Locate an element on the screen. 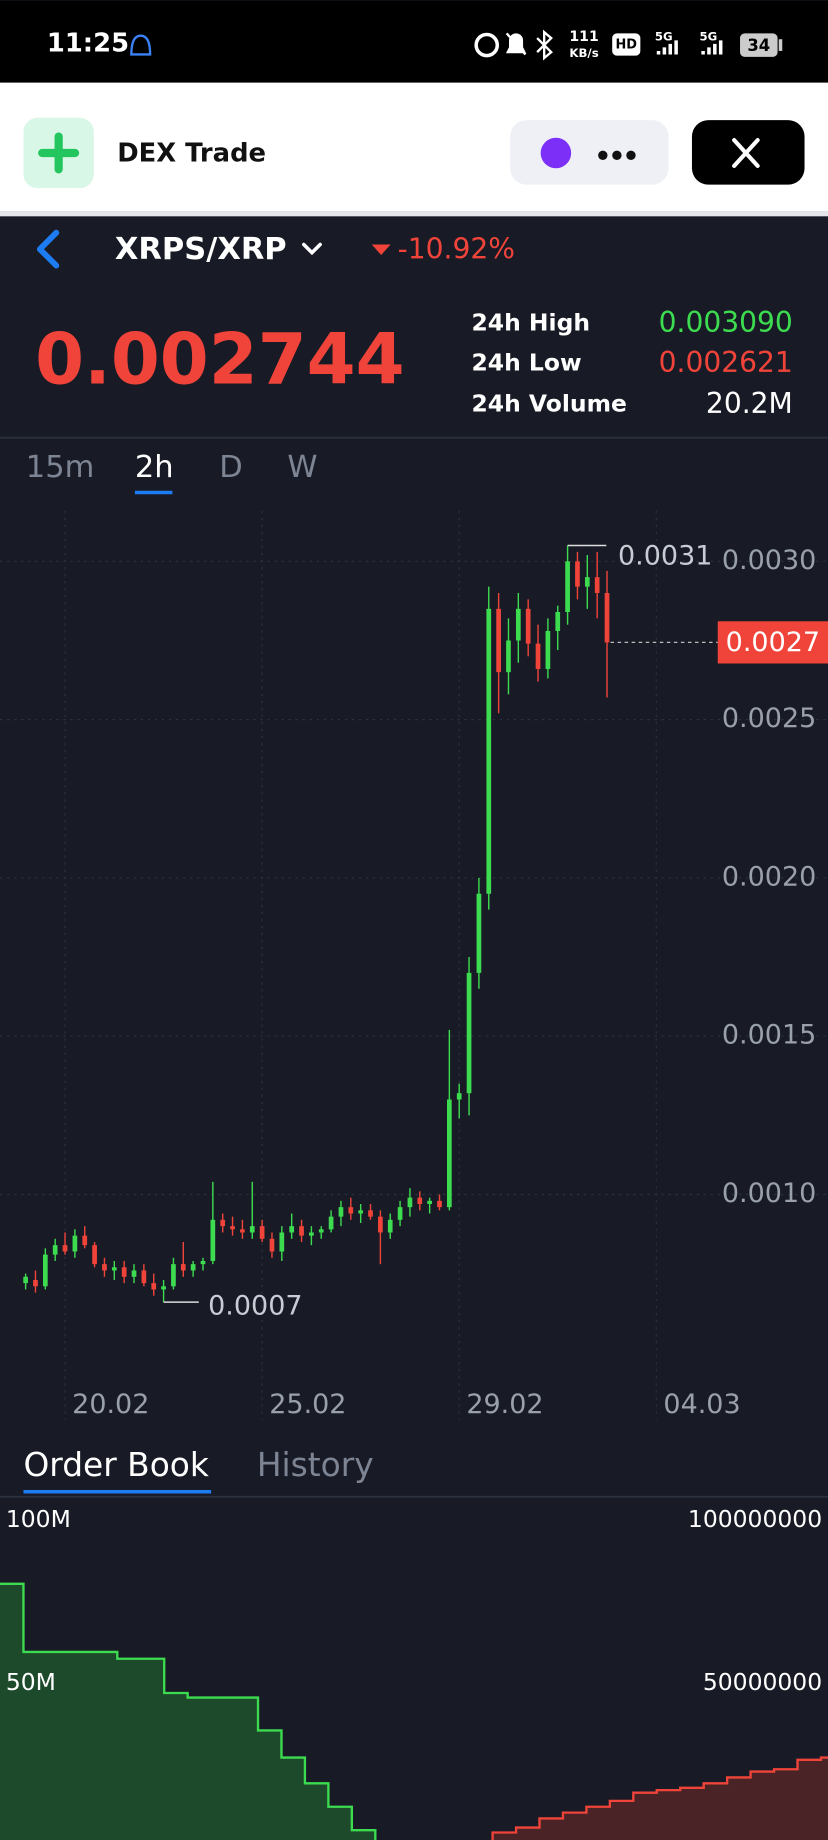  network-label-2: 5G is located at coordinates (708, 36).